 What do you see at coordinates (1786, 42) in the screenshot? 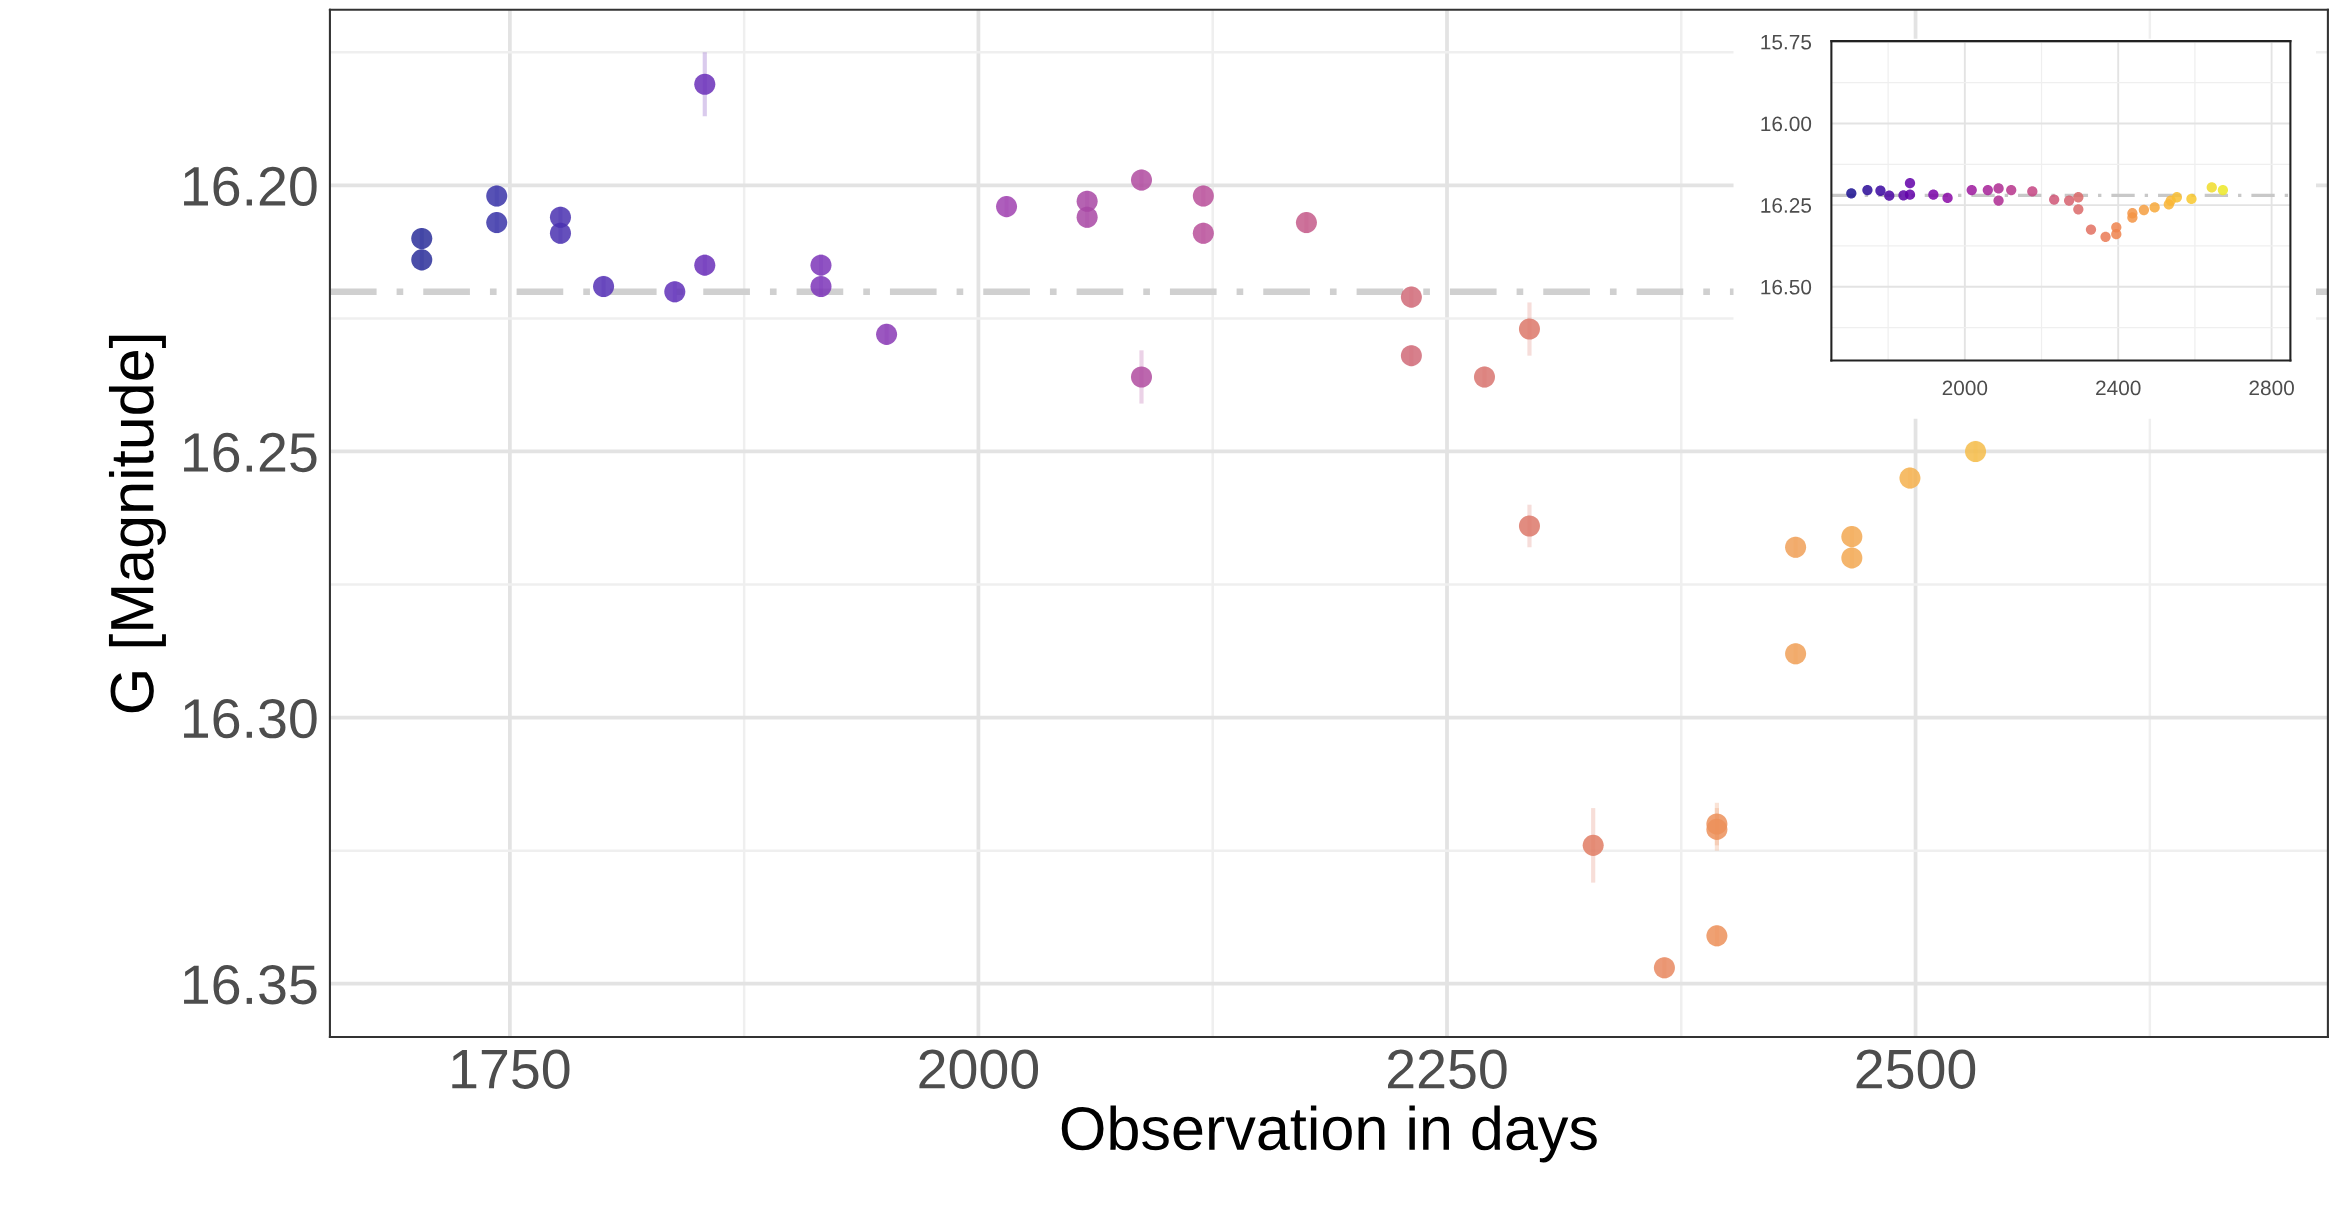
I see `y-tick-label: 15.75` at bounding box center [1786, 42].